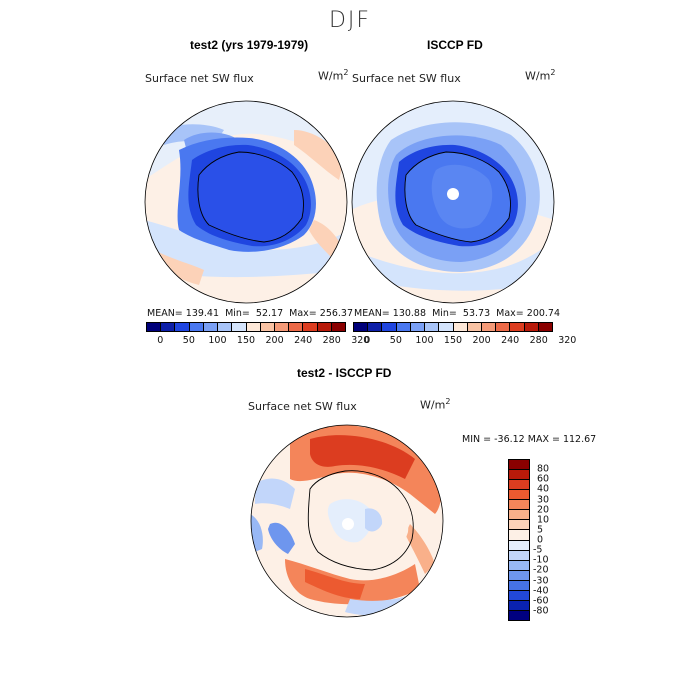 The width and height of the screenshot is (700, 700). What do you see at coordinates (453, 202) in the screenshot?
I see `right-polar-map` at bounding box center [453, 202].